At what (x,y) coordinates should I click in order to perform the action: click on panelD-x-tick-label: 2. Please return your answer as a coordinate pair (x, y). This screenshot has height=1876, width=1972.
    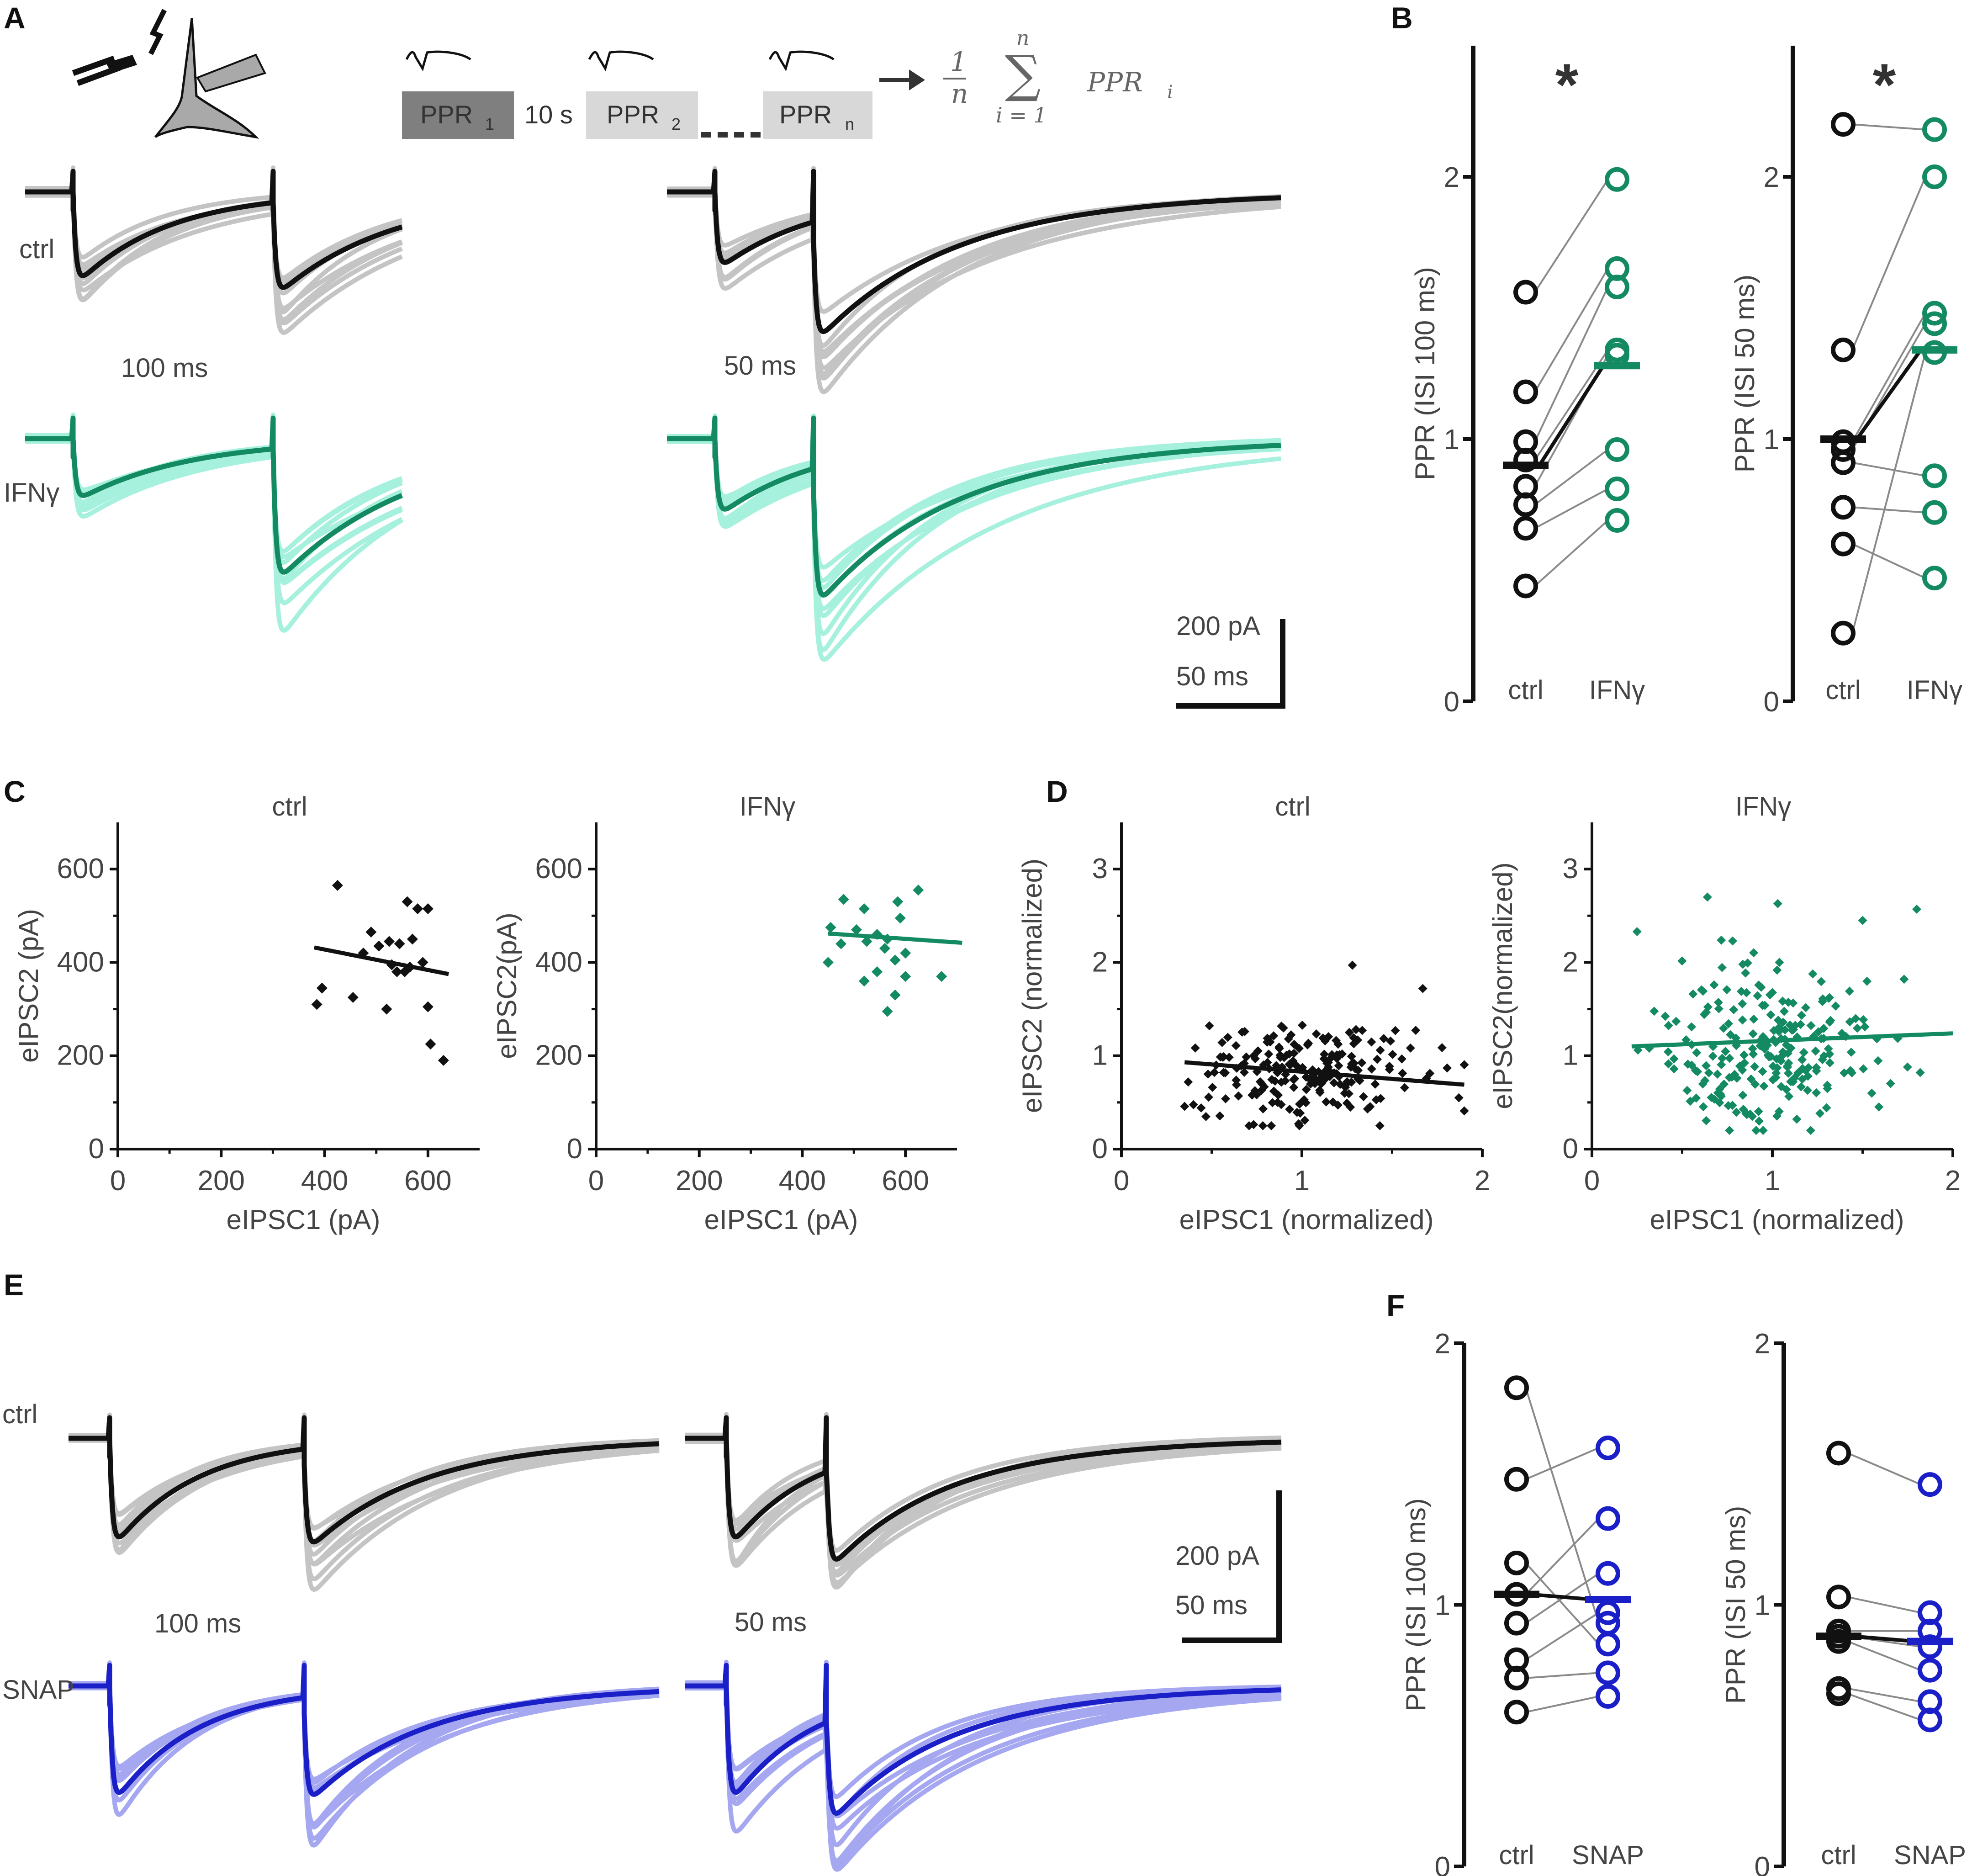
    Looking at the image, I should click on (1483, 1181).